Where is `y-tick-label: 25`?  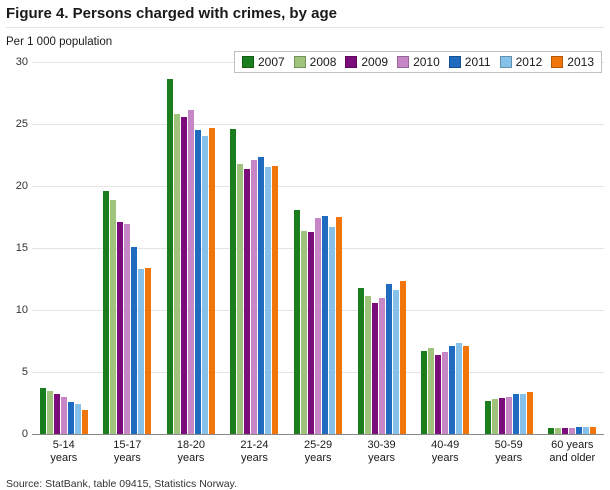
y-tick-label: 25 is located at coordinates (21, 124).